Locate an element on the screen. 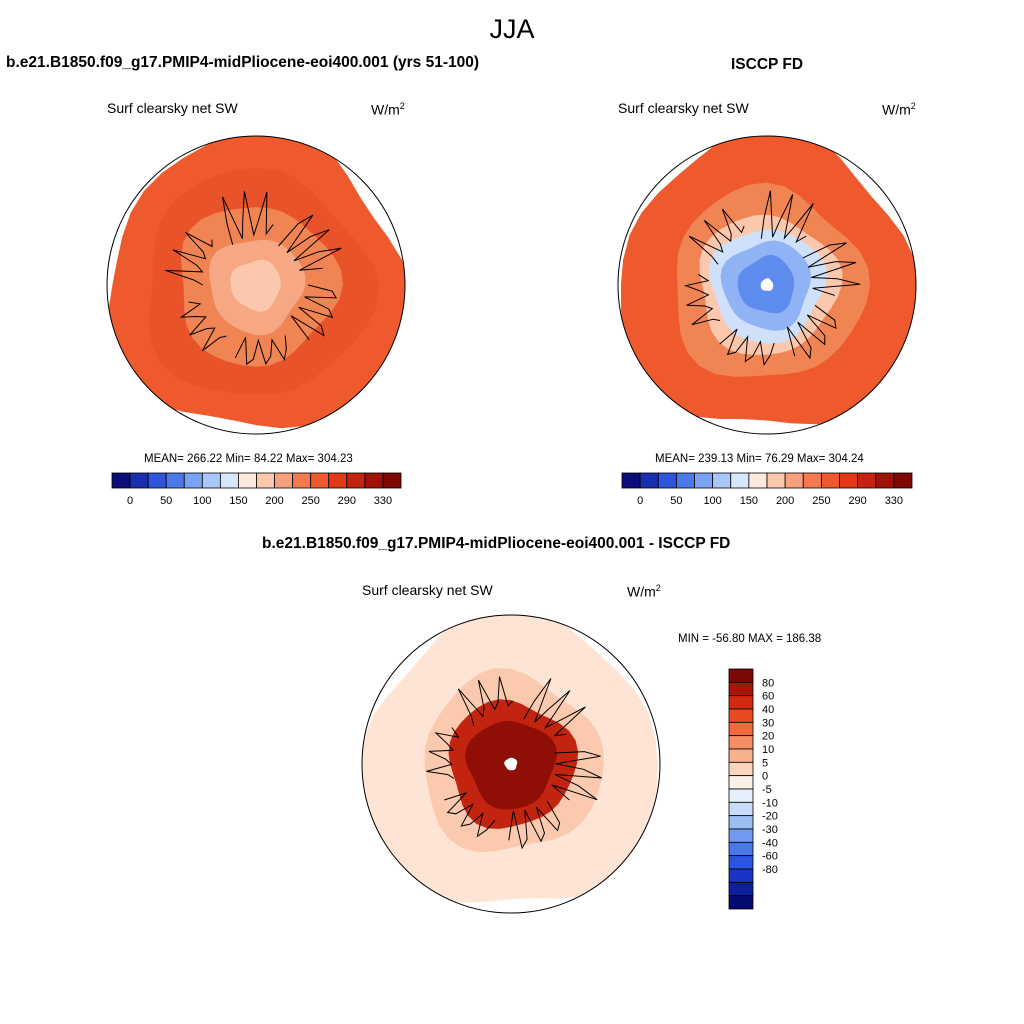 Image resolution: width=1024 pixels, height=1024 pixels. map-1-boundary is located at coordinates (767, 285).